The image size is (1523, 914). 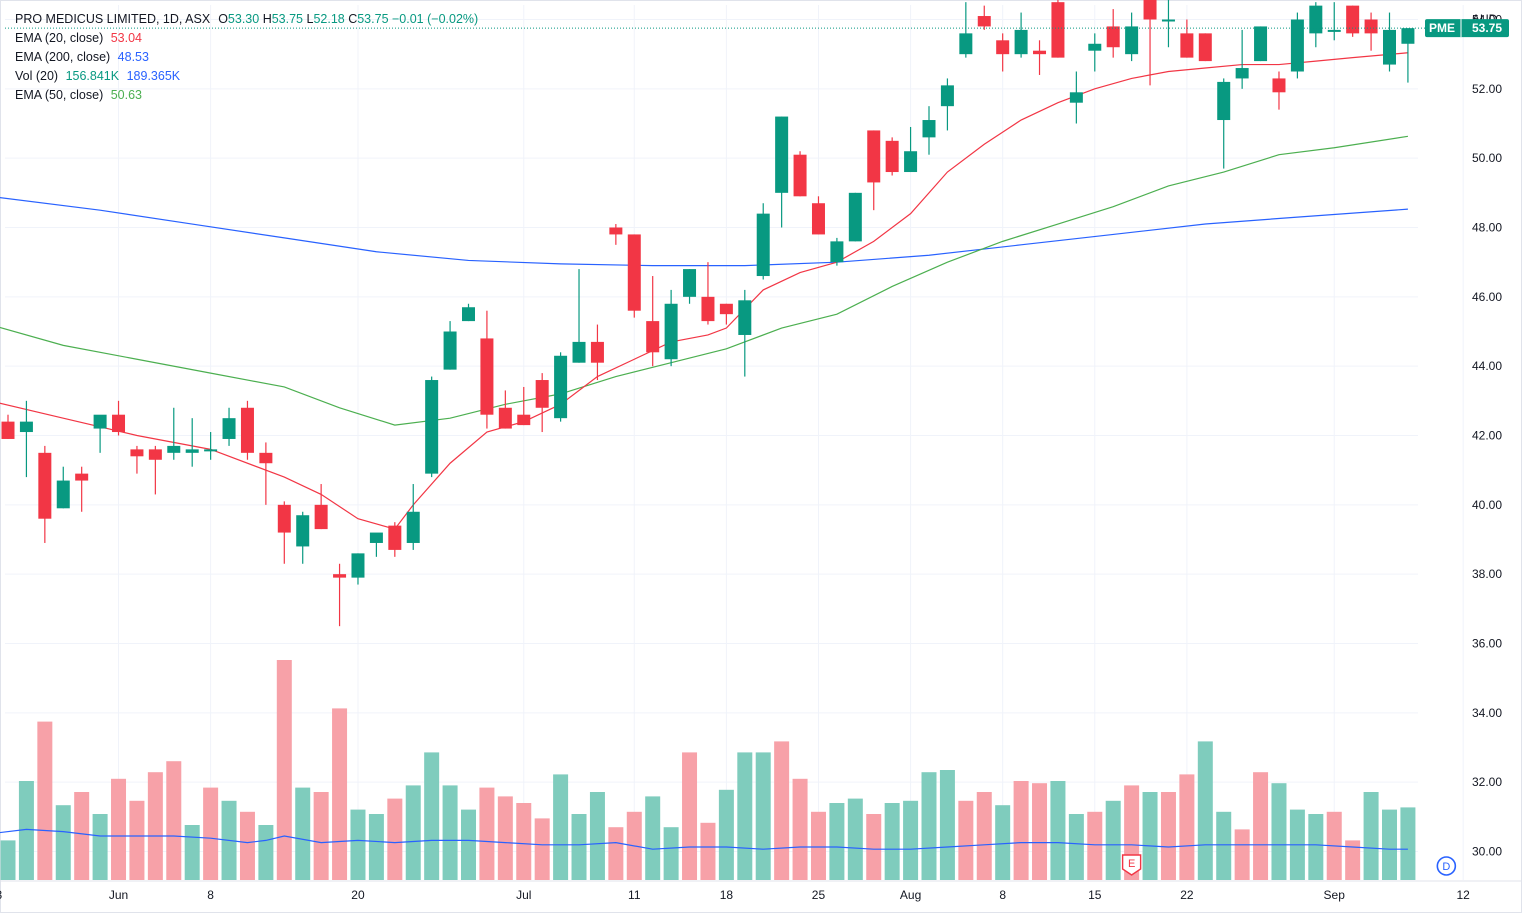 I want to click on x-tick-label: 22, so click(x=1187, y=895).